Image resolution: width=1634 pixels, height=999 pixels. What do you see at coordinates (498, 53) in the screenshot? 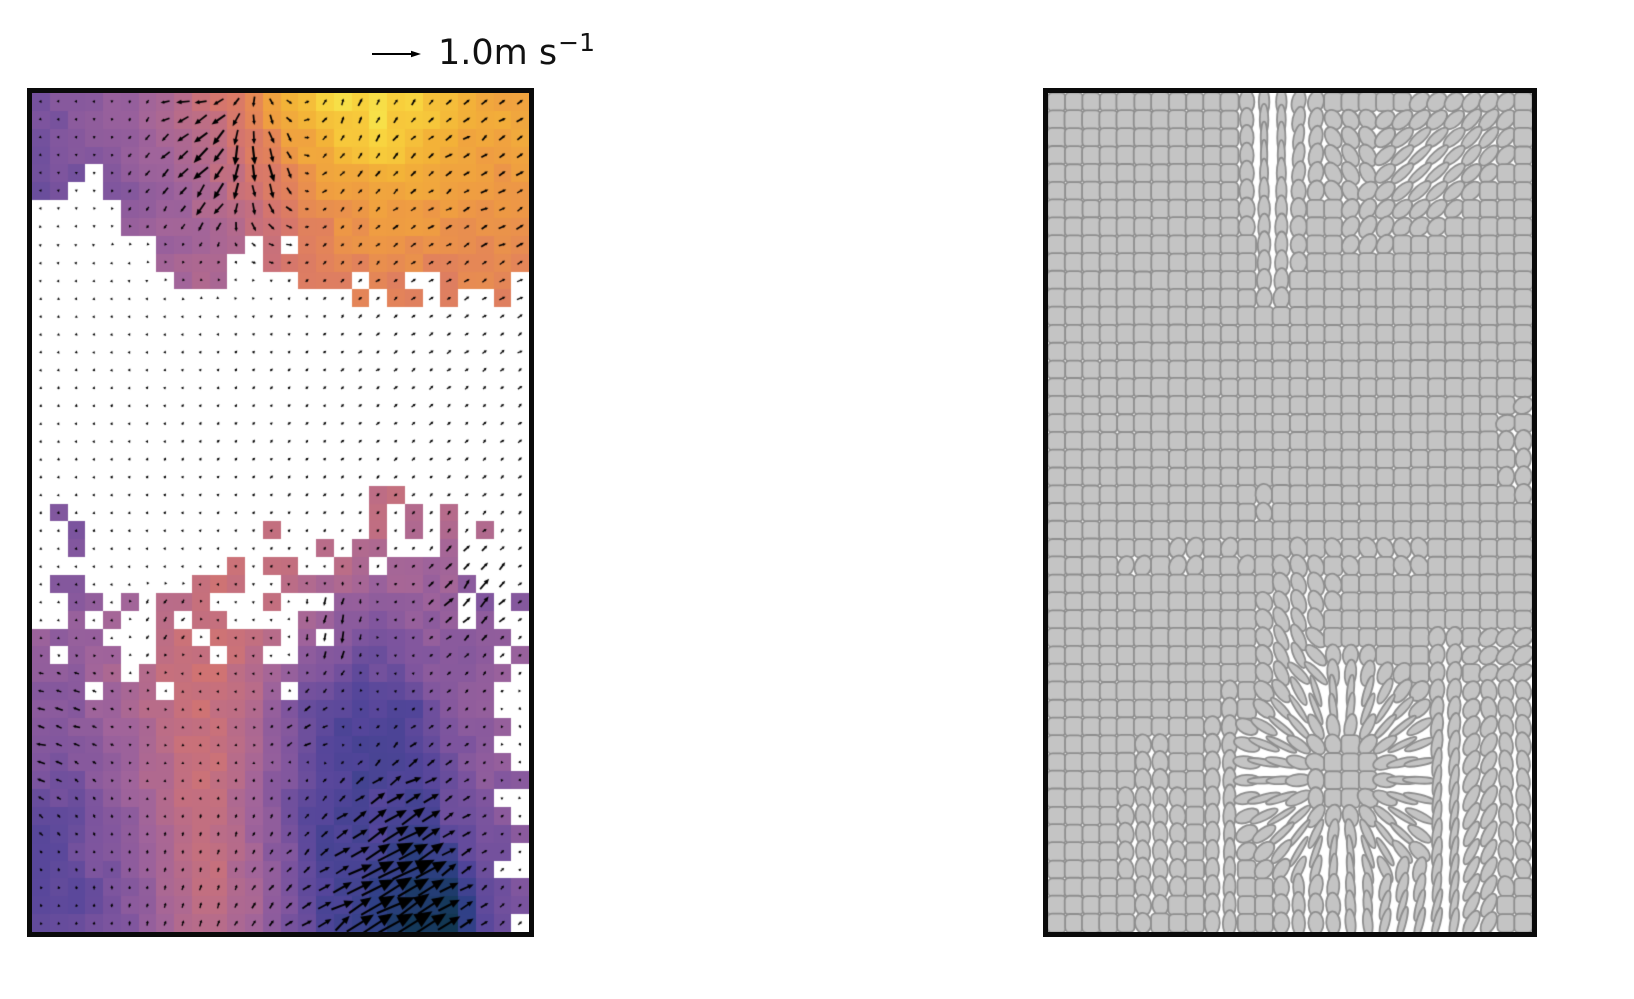
I see `quiver-key-label-main: 1.0m s` at bounding box center [498, 53].